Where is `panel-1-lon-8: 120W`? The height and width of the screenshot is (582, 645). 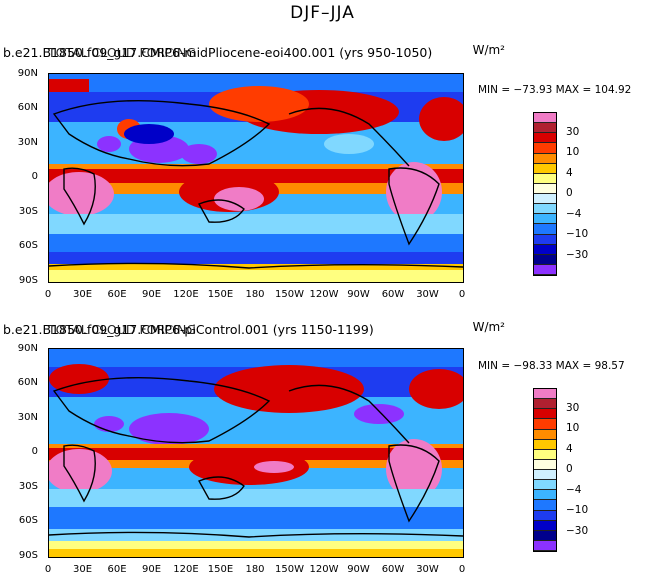 panel-1-lon-8: 120W is located at coordinates (324, 294).